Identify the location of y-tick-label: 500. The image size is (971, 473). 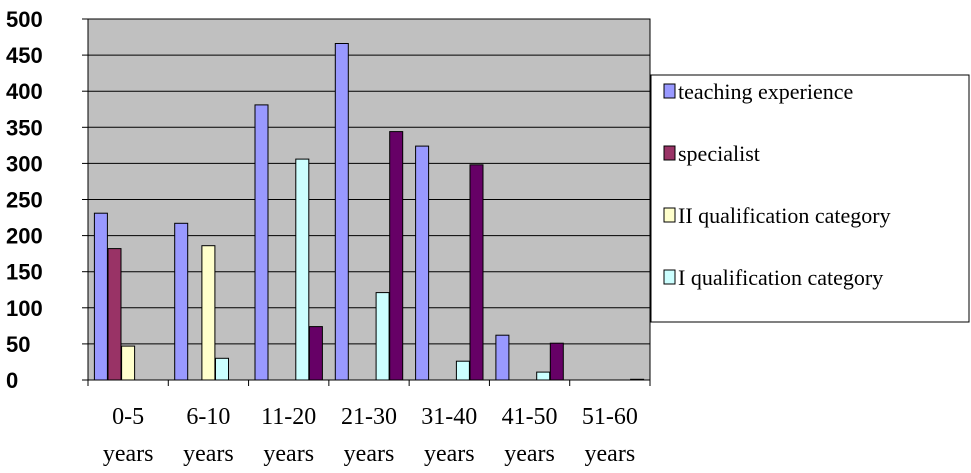
(24, 19).